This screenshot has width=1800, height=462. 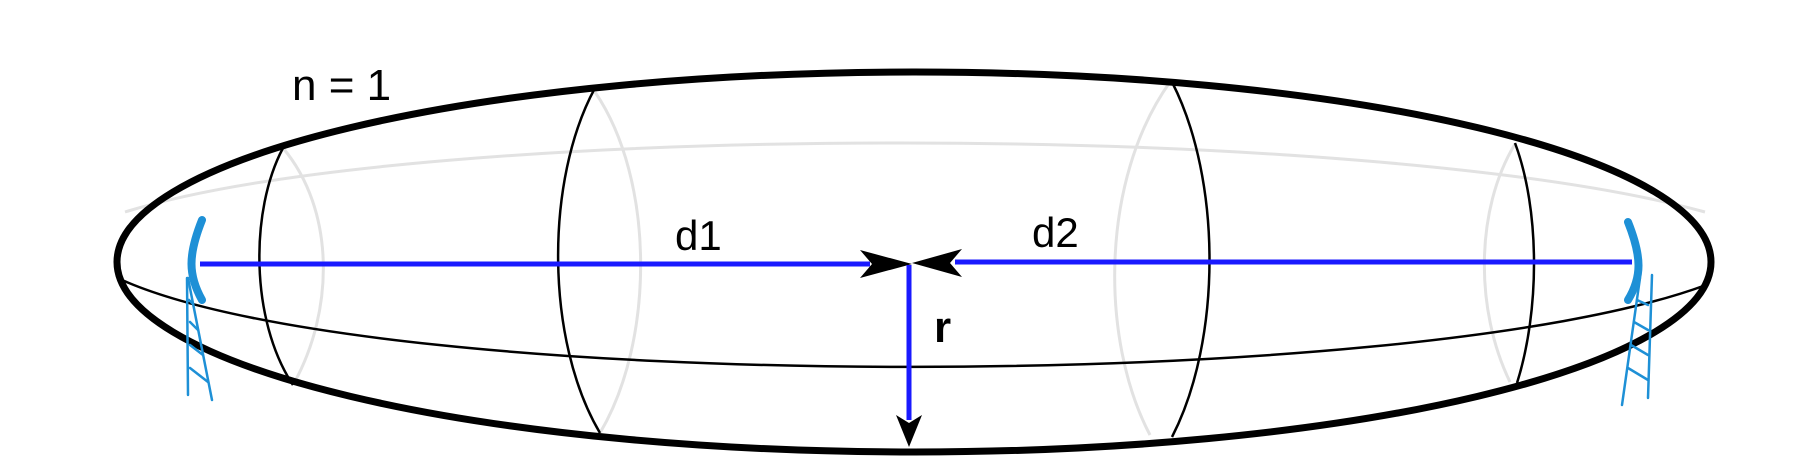 What do you see at coordinates (915, 177) in the screenshot?
I see `ellipsoid-back-rim` at bounding box center [915, 177].